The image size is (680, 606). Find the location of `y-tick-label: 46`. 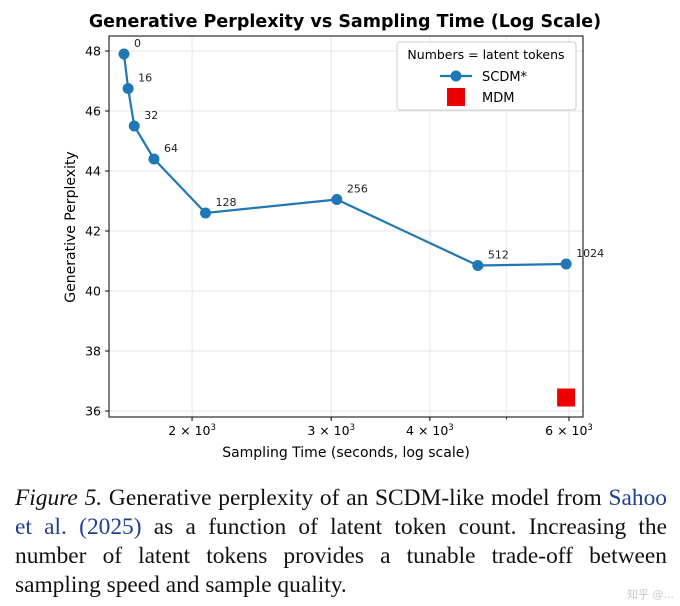

y-tick-label: 46 is located at coordinates (93, 111).